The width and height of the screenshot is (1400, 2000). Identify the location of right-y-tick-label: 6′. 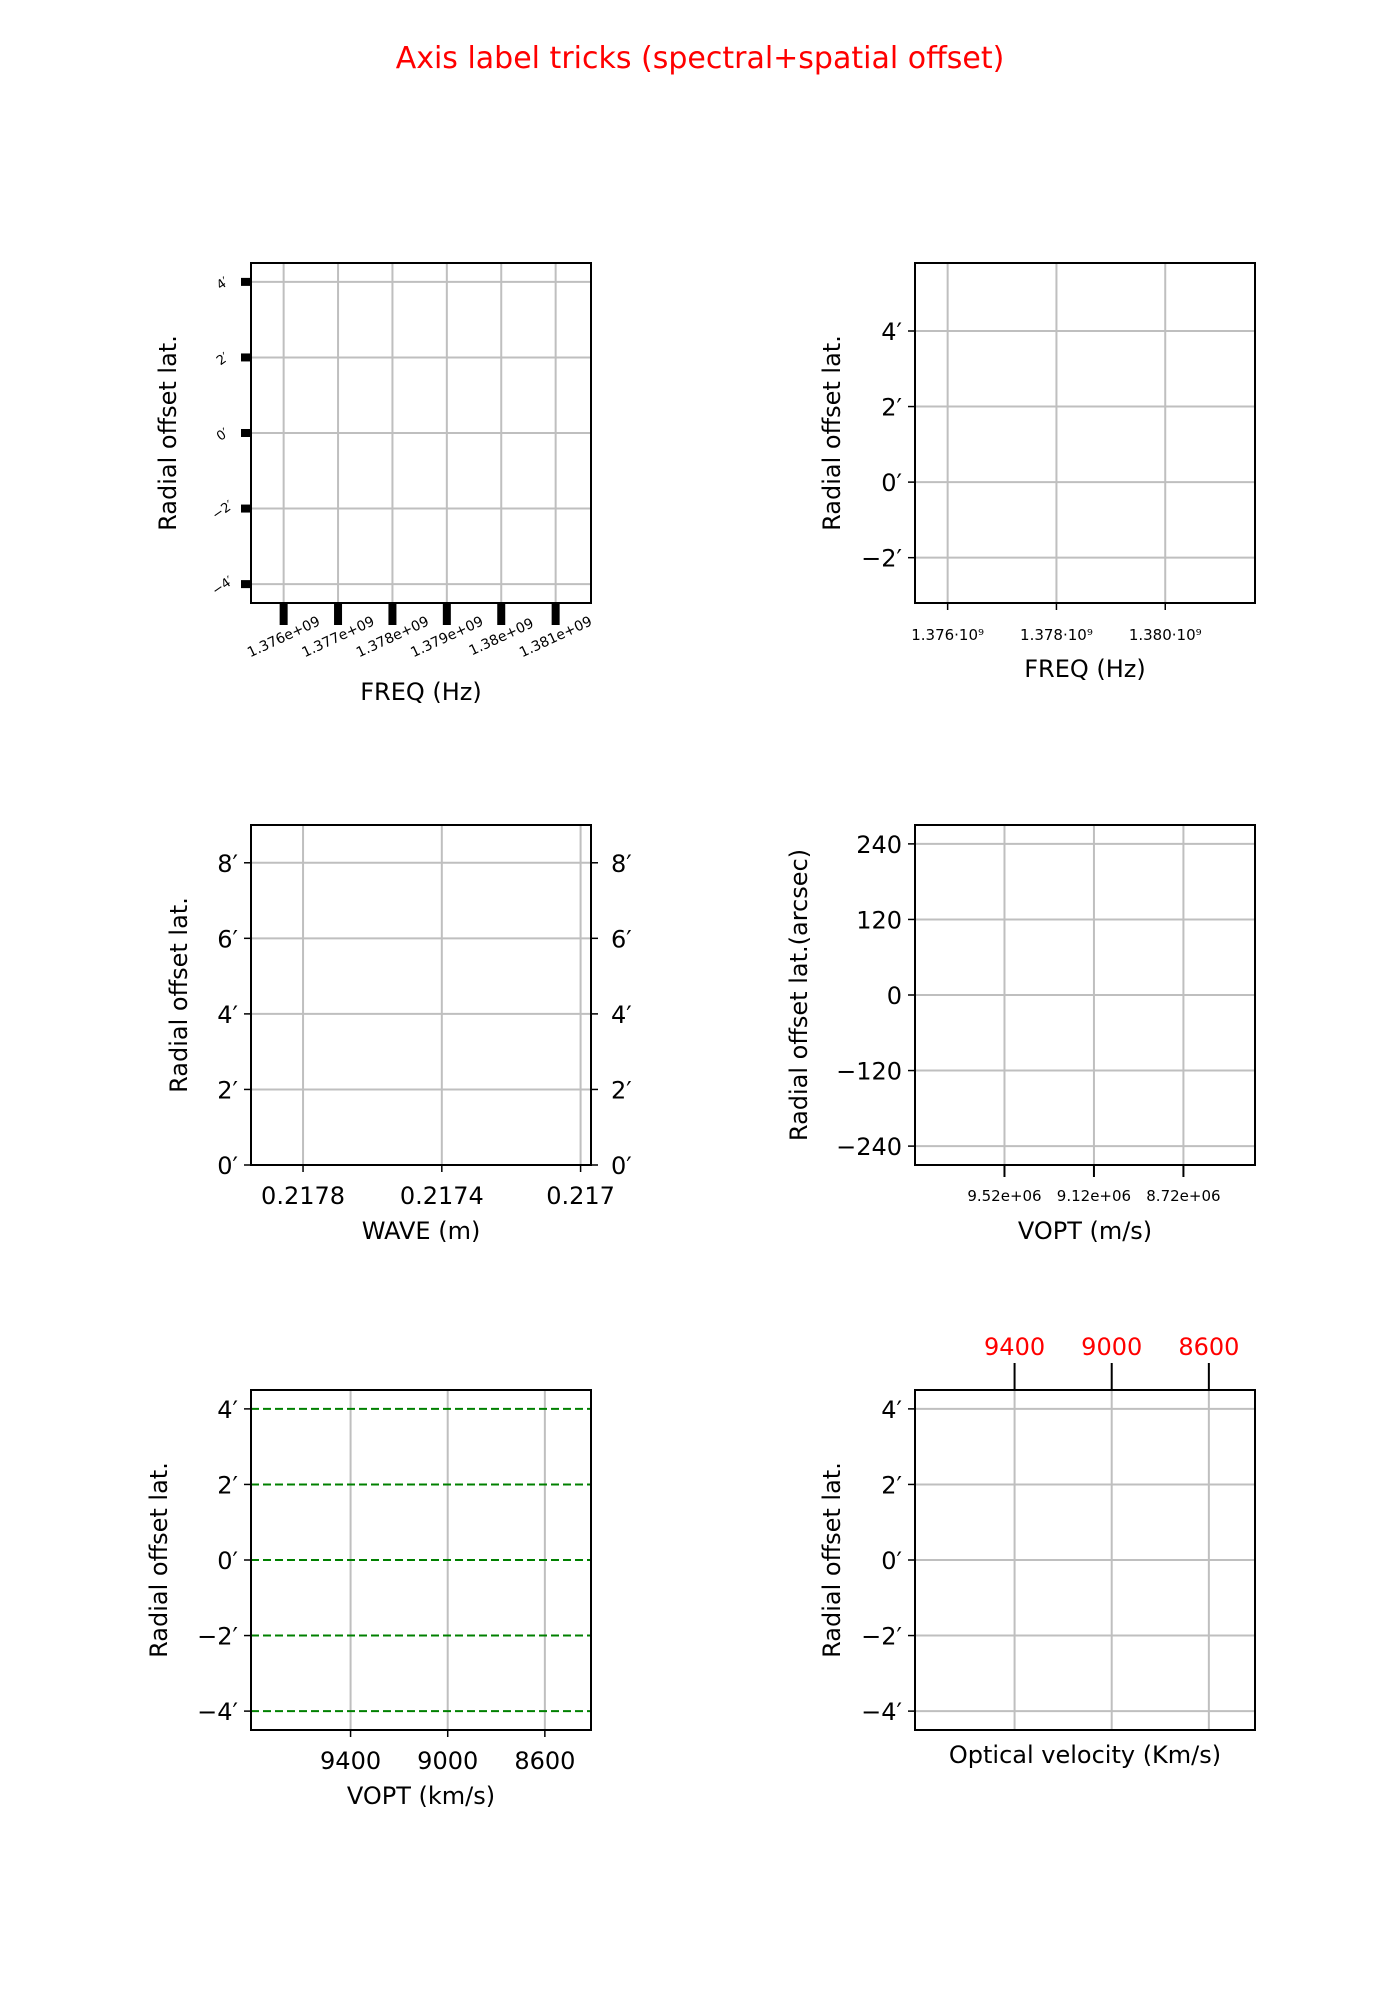
(621, 939).